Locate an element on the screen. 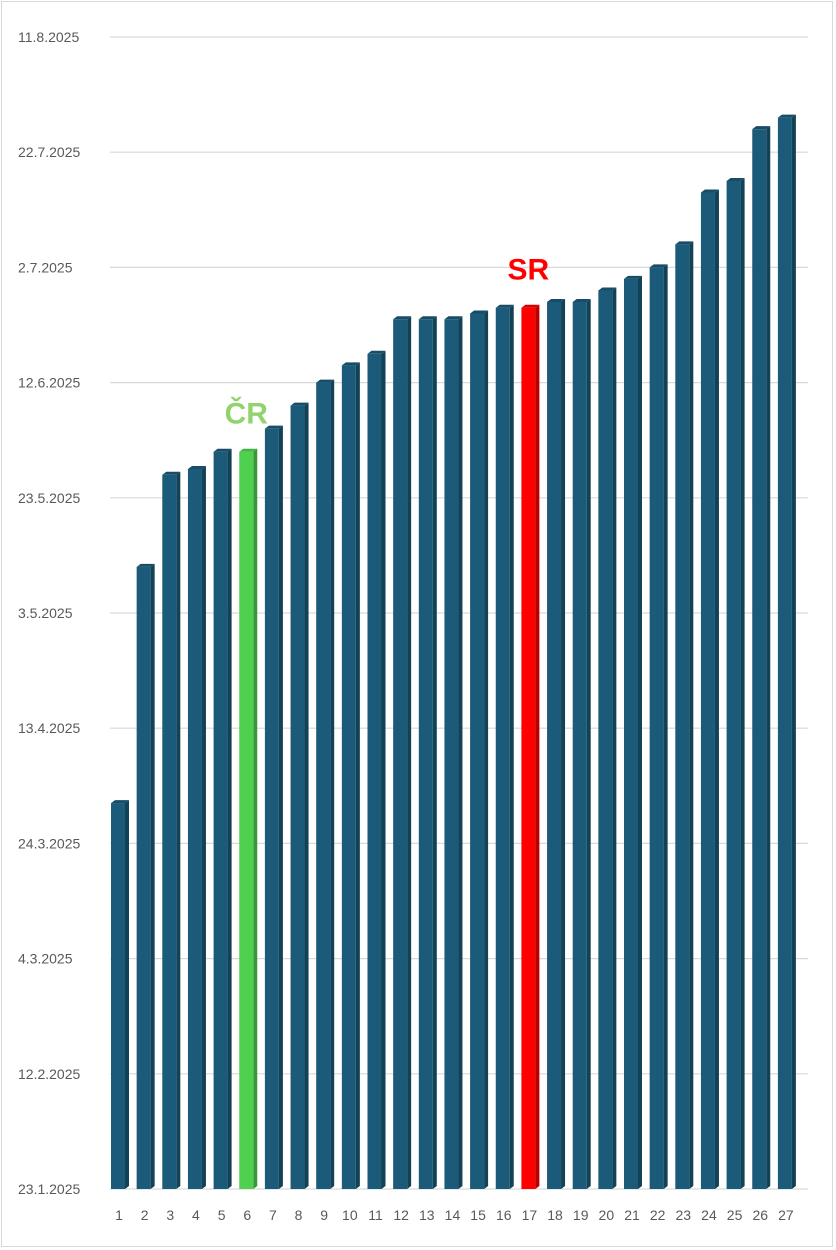  y-tick-label: 4.3.2025 is located at coordinates (45, 959).